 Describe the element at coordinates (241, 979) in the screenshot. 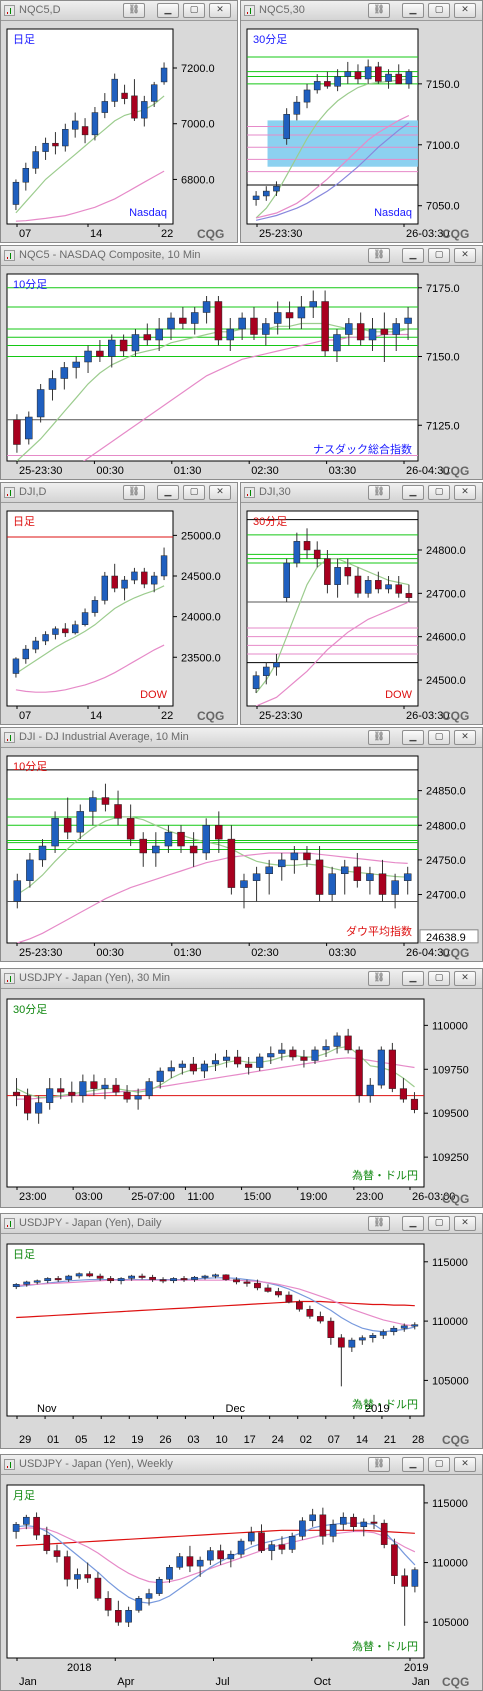

I see `chart-titlebar: USDJPY - Japan (Yen), 30 Min ⛓ ▁ ▢ ✕` at that location.